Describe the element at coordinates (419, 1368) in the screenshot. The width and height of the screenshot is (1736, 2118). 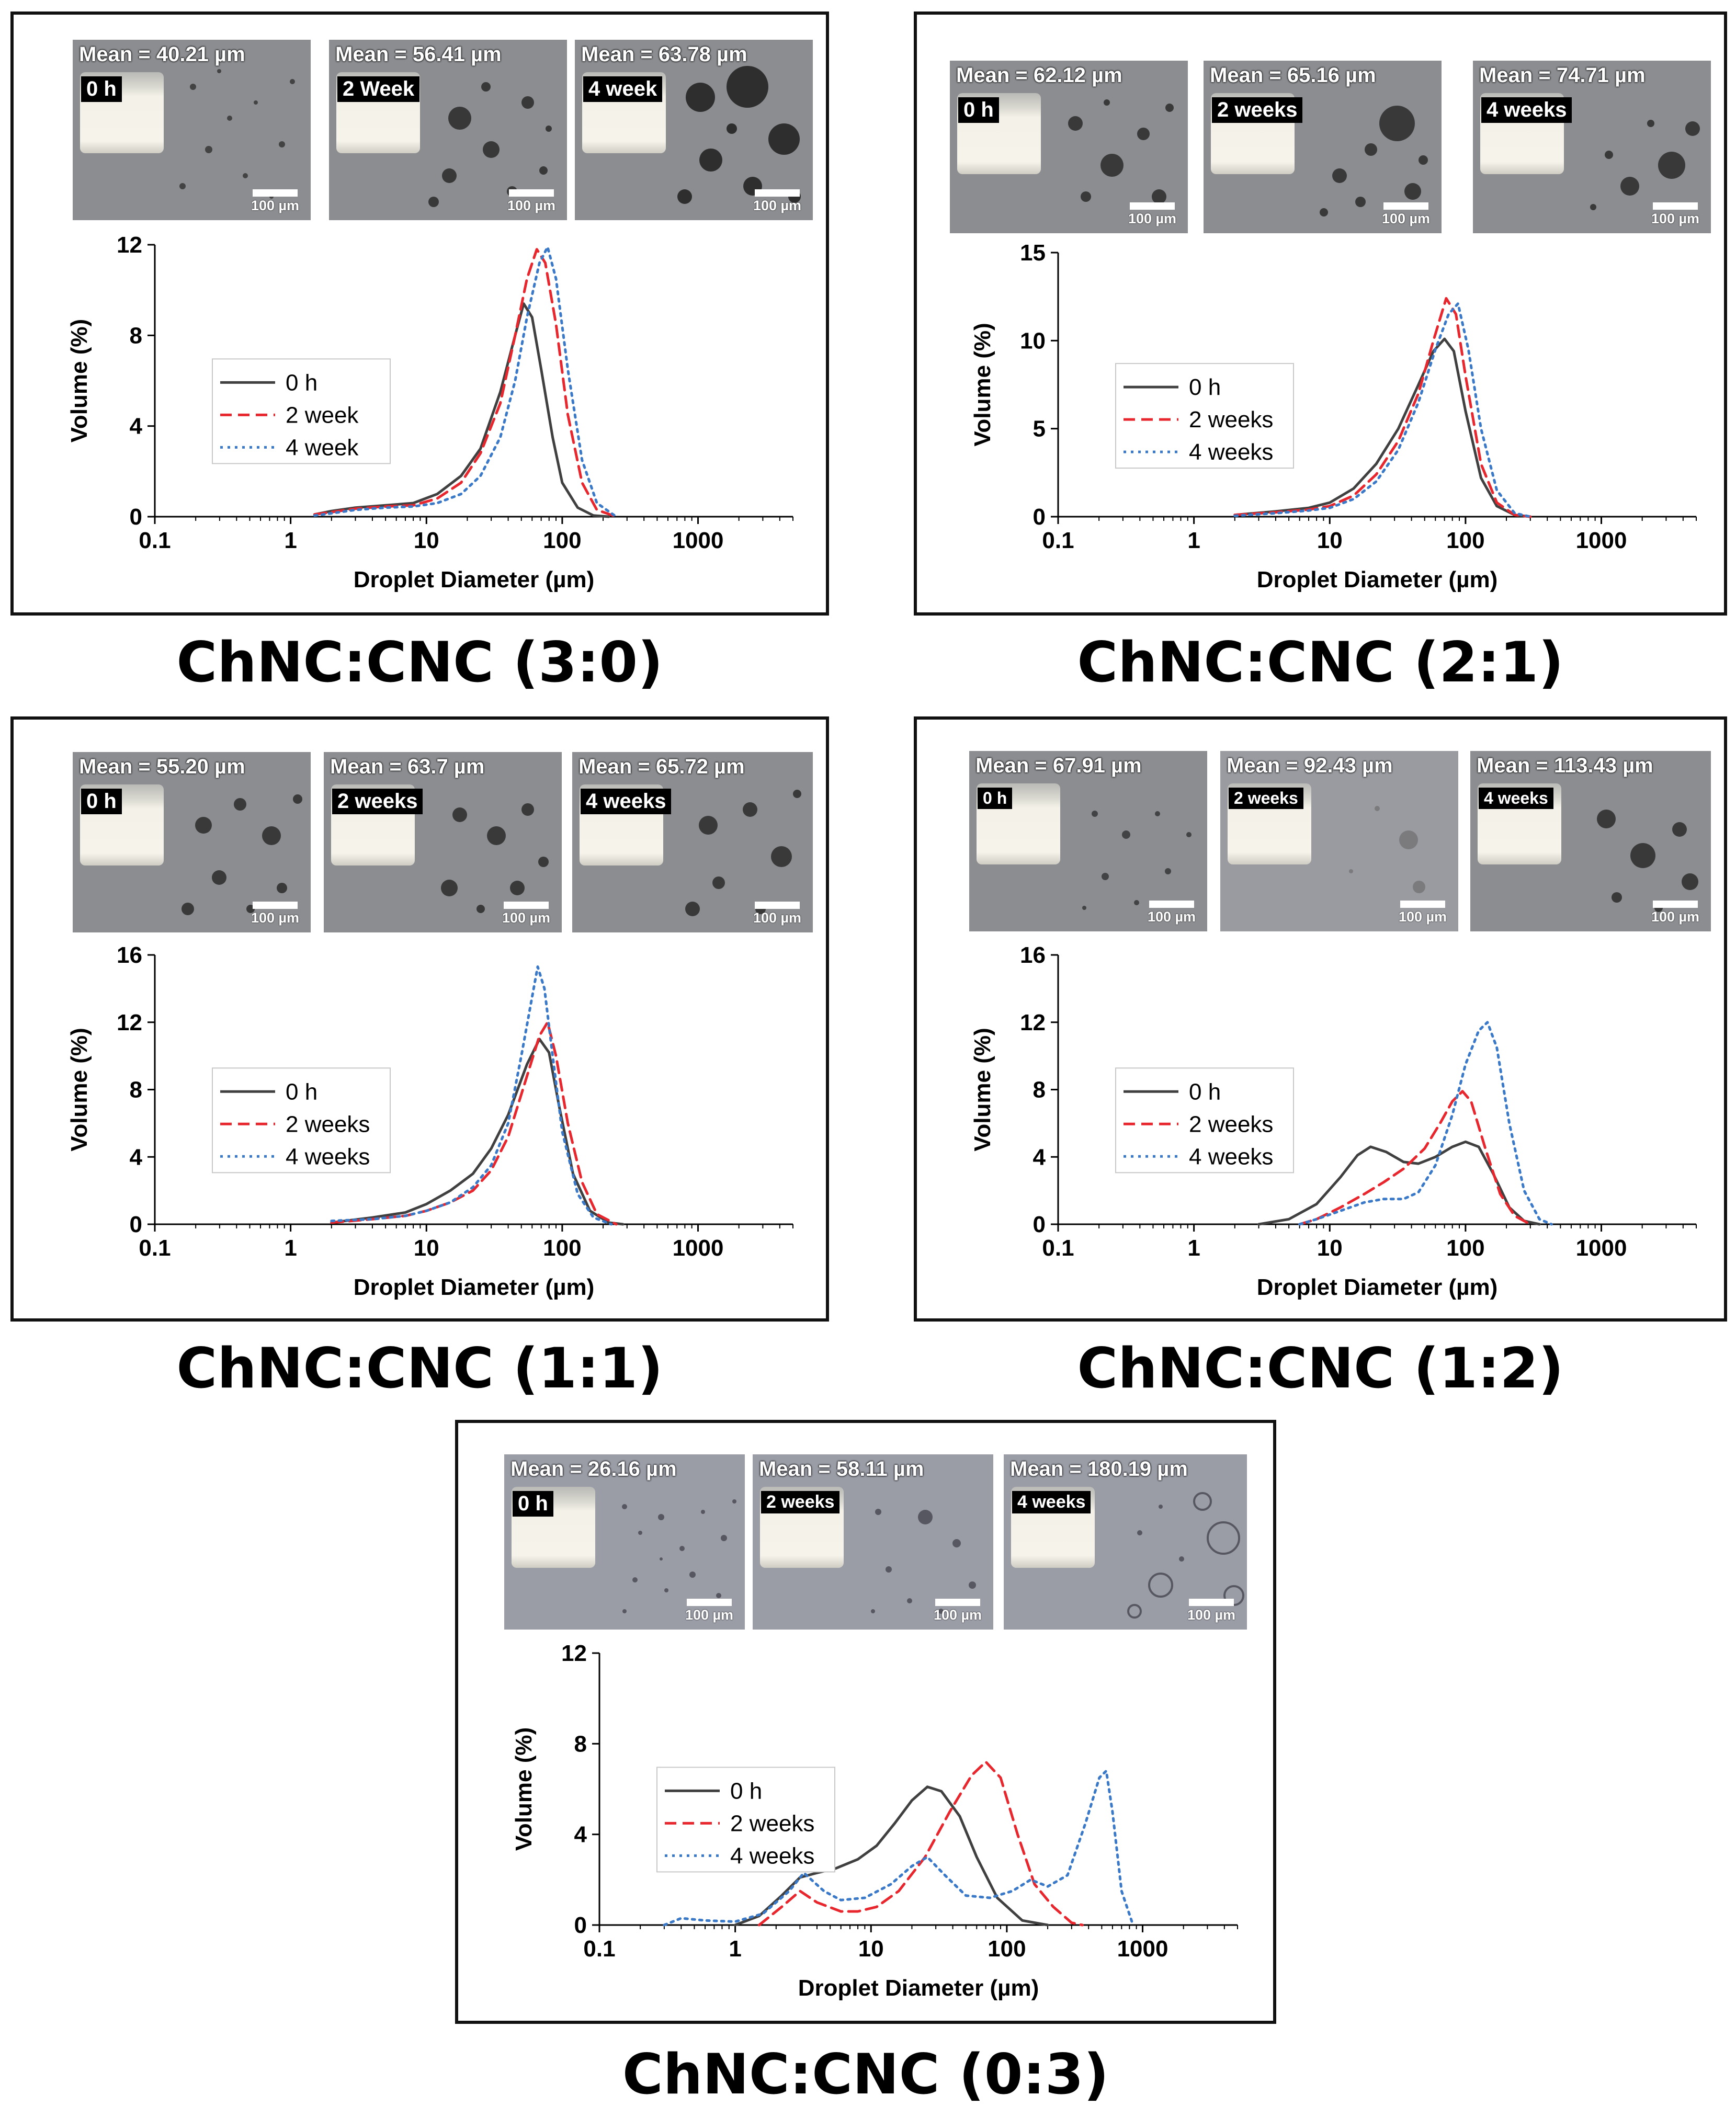
I see `caption-1-1: ChNC:CNC (1:1)` at that location.